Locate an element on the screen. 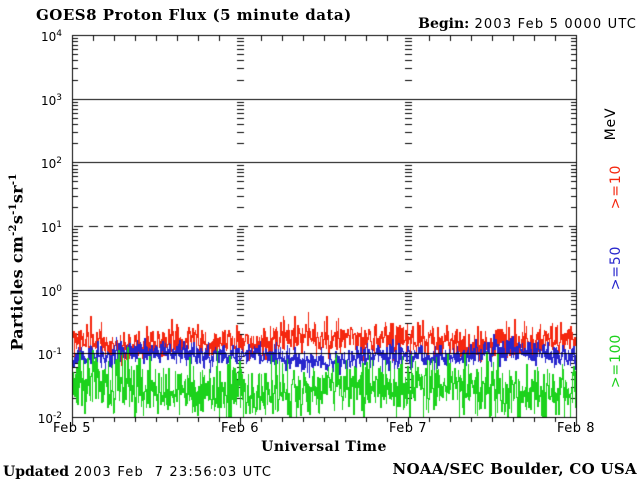 This screenshot has height=480, width=640. x-axis-title: Universal Time is located at coordinates (324, 447).